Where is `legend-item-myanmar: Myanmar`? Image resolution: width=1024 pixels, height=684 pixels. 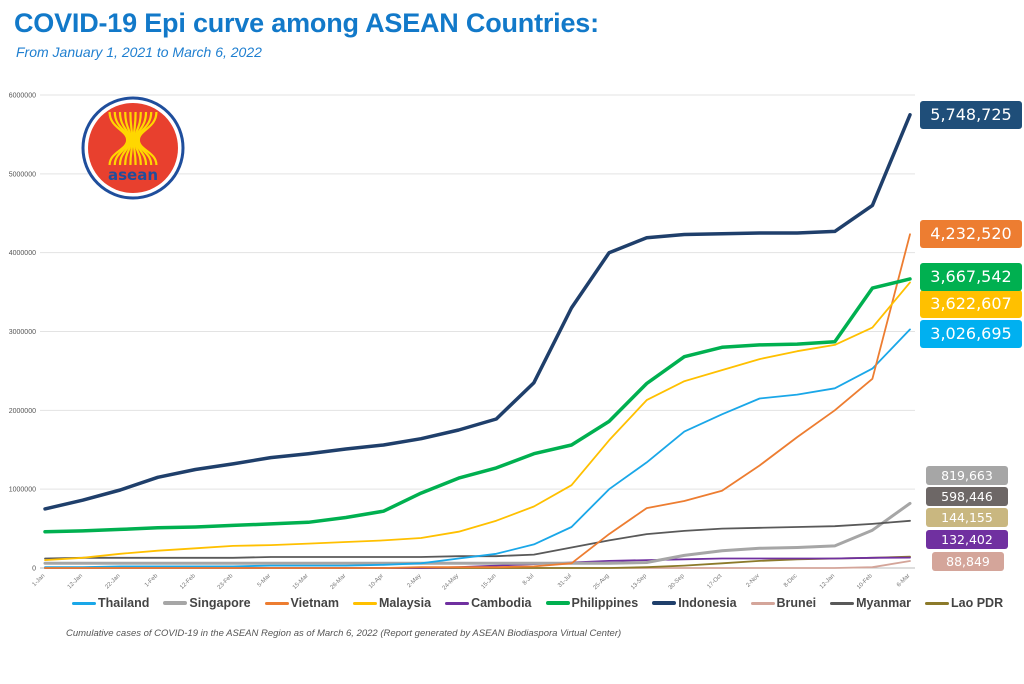
legend-item-myanmar: Myanmar is located at coordinates (870, 603).